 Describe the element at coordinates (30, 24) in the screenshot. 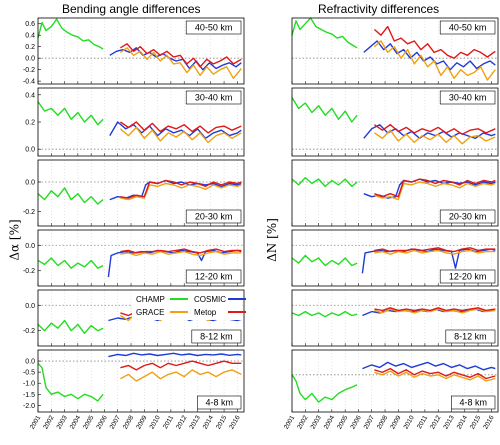

I see `y-tick-label: 0.6` at that location.